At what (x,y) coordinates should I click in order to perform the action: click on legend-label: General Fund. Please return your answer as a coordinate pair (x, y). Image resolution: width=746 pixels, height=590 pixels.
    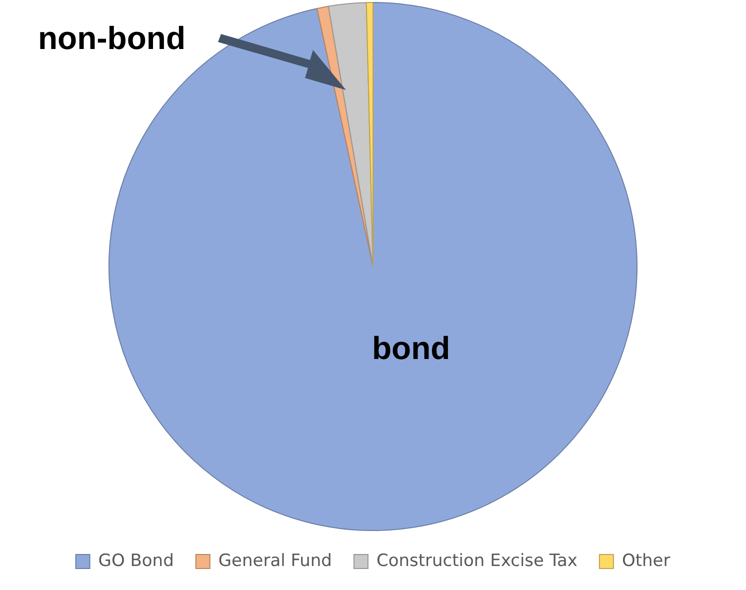
    Looking at the image, I should click on (275, 560).